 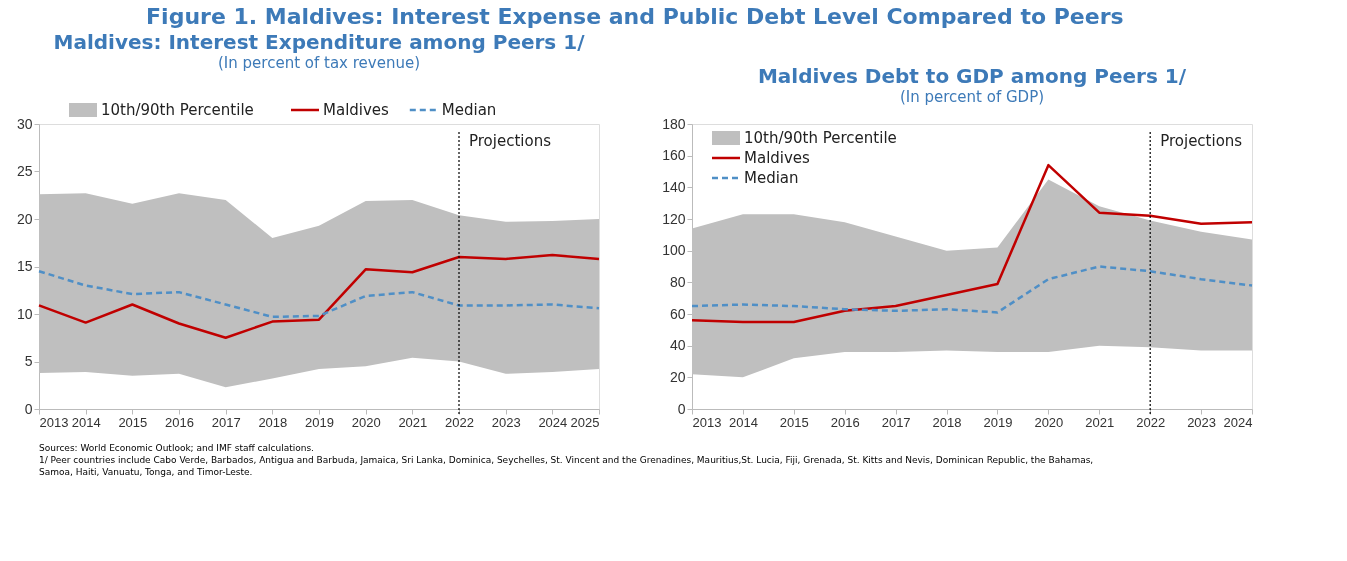 I want to click on y-tick-label: 25, so click(x=24, y=171).